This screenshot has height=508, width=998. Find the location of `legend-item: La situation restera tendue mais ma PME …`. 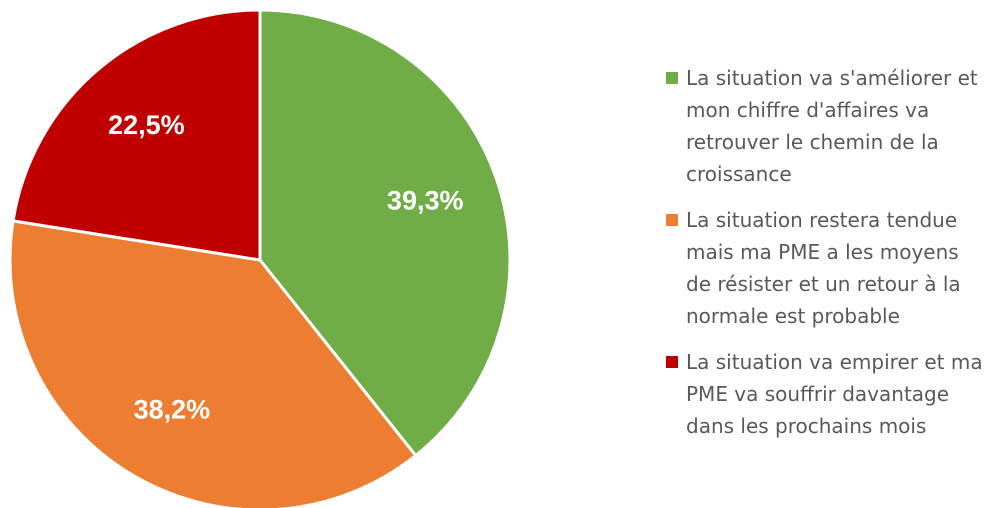

legend-item: La situation restera tendue mais ma PME … is located at coordinates (827, 268).